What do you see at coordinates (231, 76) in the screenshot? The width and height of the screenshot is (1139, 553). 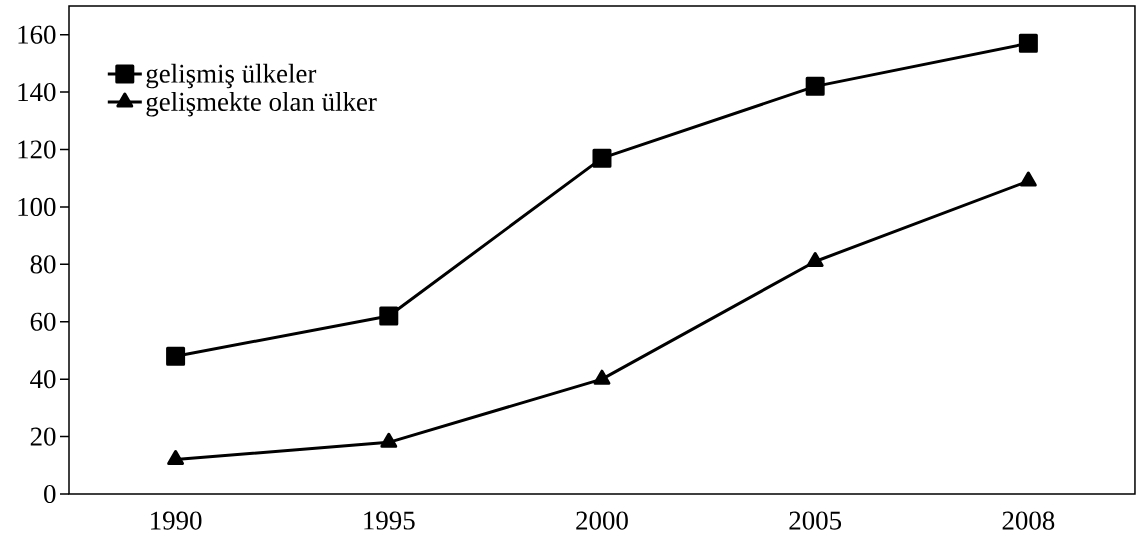 I see `legend-label: gelişmiş ülkeler` at bounding box center [231, 76].